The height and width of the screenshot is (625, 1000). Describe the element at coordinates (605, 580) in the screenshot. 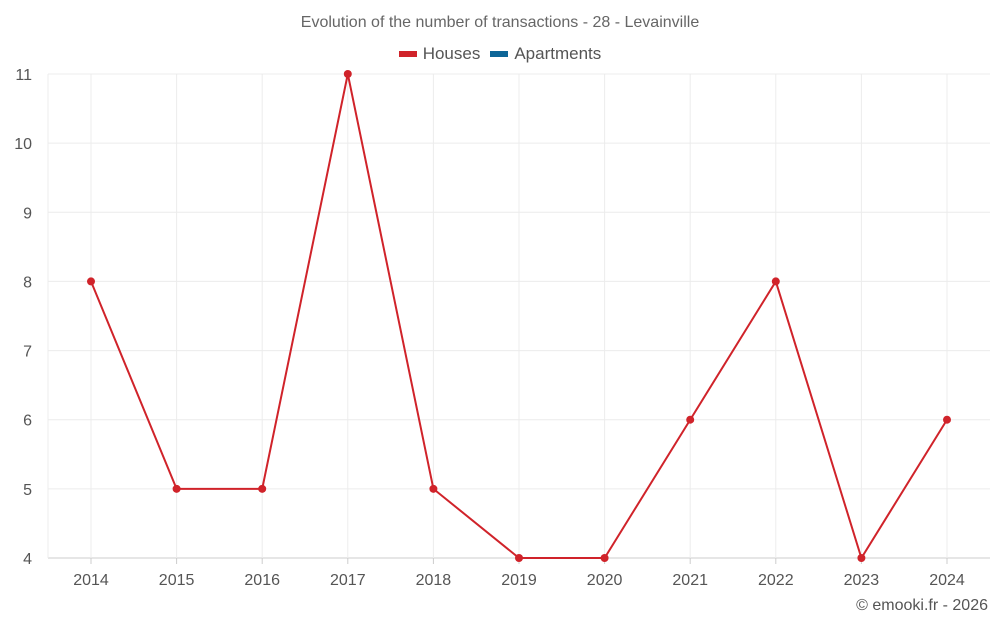

I see `x-tick-label: 2020` at that location.